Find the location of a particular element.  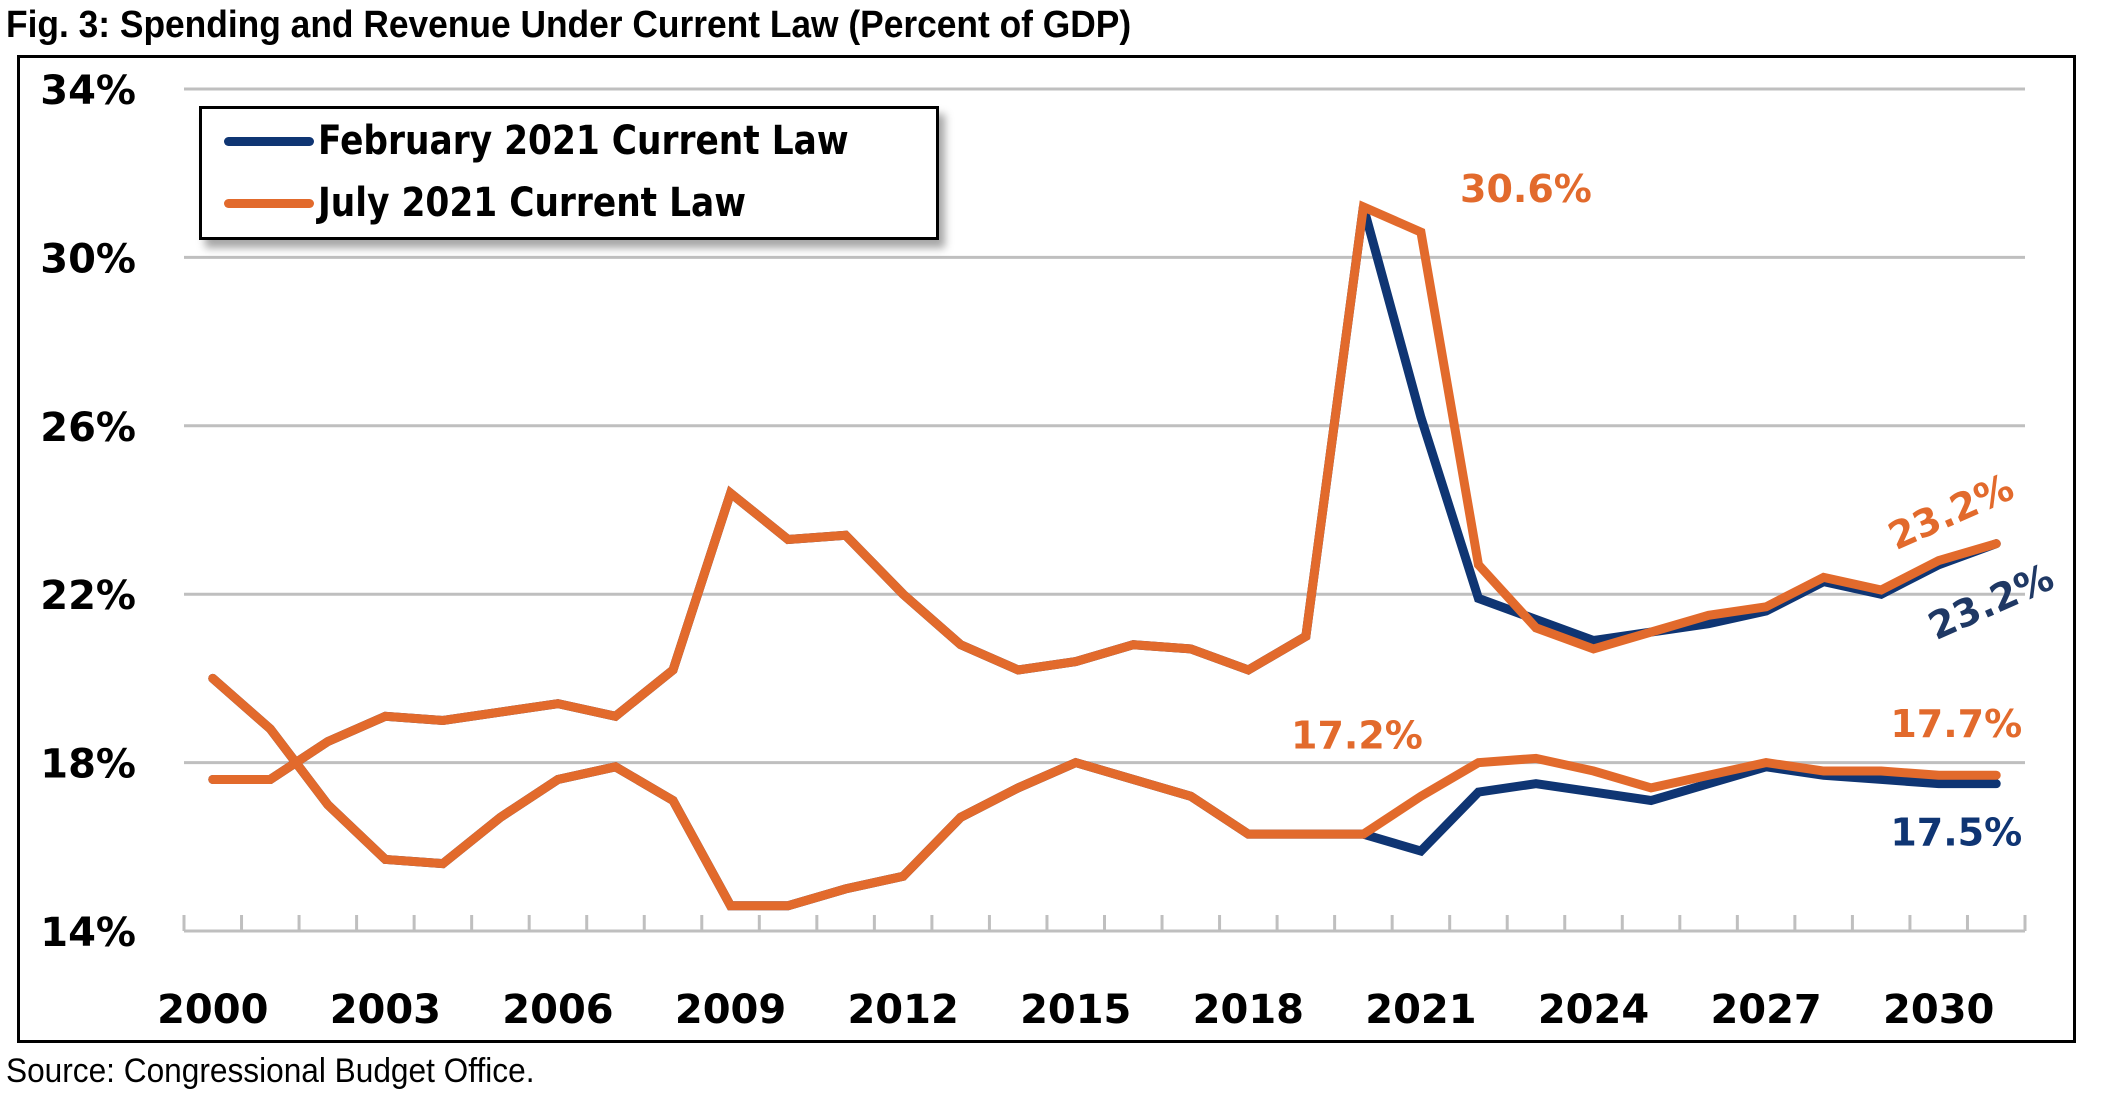

legend-label-february: February 2021 Current Law is located at coordinates (583, 141).